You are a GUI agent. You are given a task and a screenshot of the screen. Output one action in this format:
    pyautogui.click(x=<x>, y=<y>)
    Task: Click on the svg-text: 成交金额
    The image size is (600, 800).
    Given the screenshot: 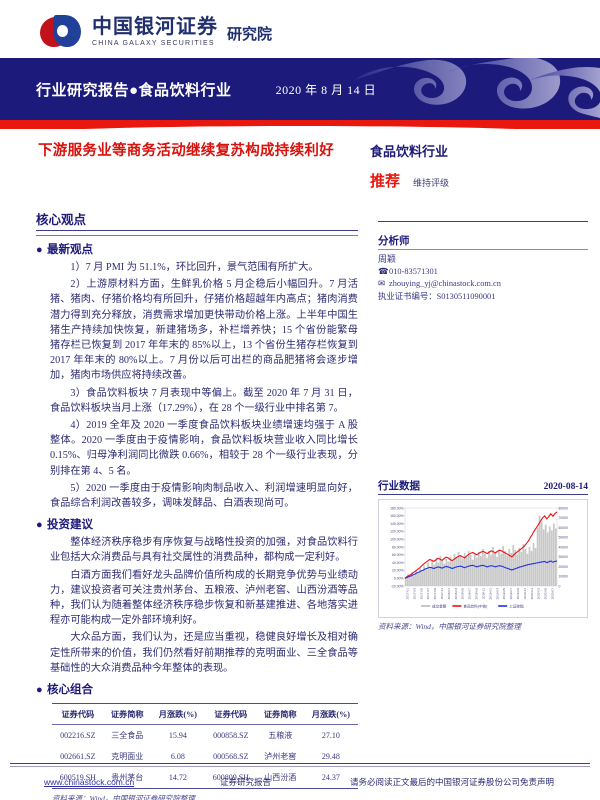 What is the action you would take?
    pyautogui.click(x=439, y=605)
    